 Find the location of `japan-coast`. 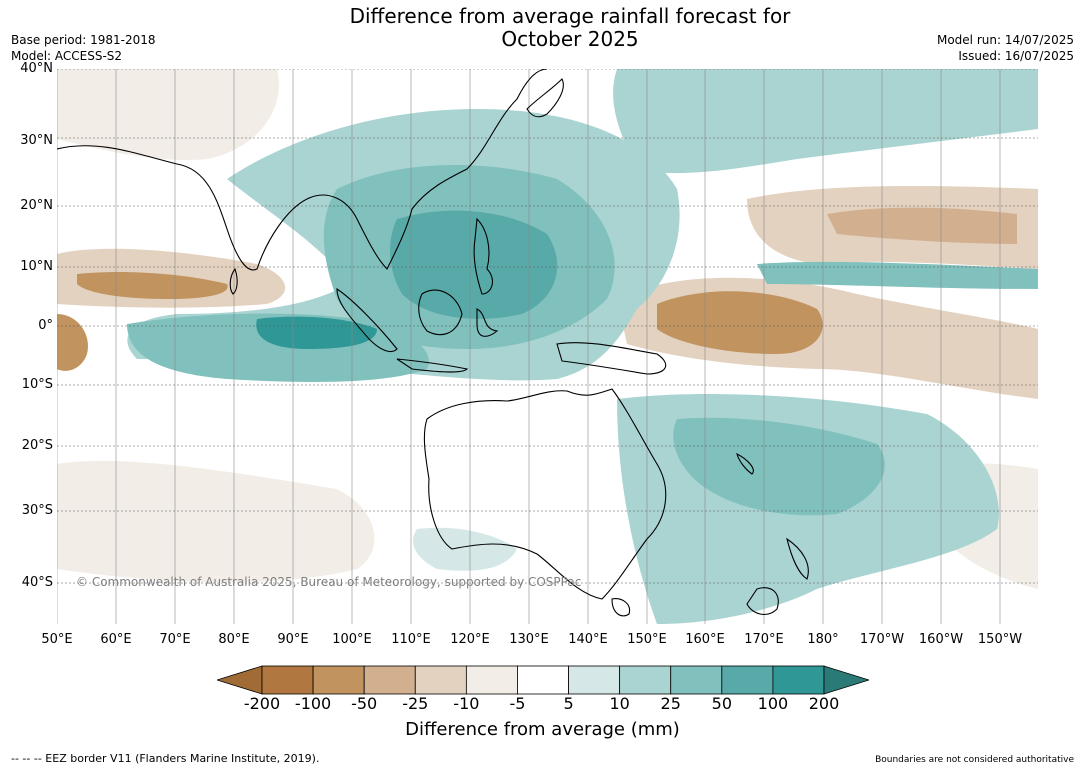

japan-coast is located at coordinates (545, 98).